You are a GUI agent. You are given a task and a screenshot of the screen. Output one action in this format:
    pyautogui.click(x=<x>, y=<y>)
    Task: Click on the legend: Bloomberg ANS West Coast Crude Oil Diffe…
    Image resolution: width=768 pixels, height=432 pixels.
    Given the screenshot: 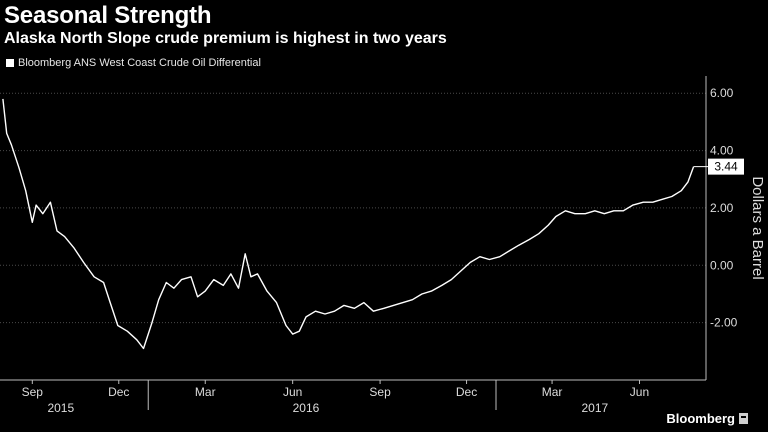 What is the action you would take?
    pyautogui.click(x=133, y=63)
    